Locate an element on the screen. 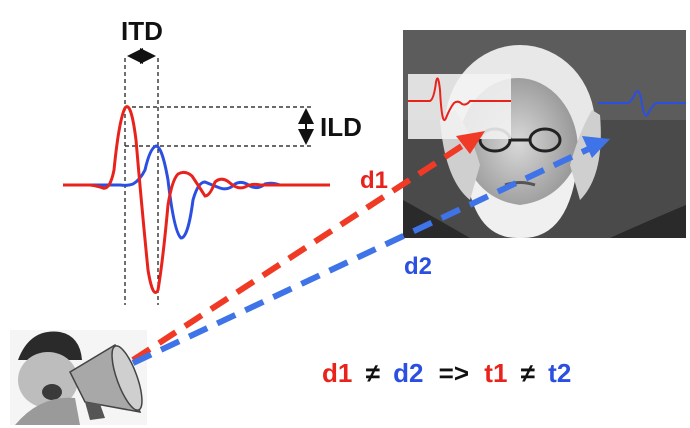 This screenshot has height=428, width=690. d1-label: d1 is located at coordinates (374, 180).